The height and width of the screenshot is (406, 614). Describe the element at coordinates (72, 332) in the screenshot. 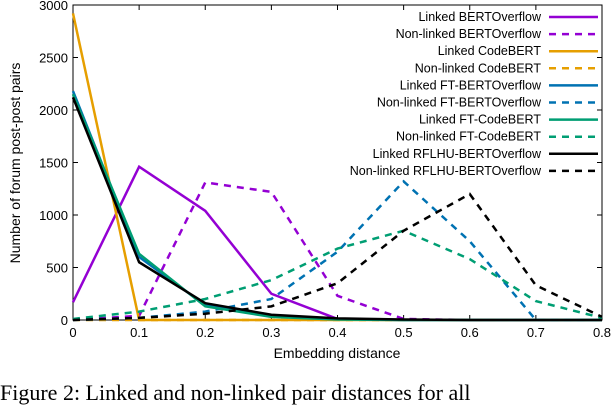

I see `x-tick-label: 0` at that location.